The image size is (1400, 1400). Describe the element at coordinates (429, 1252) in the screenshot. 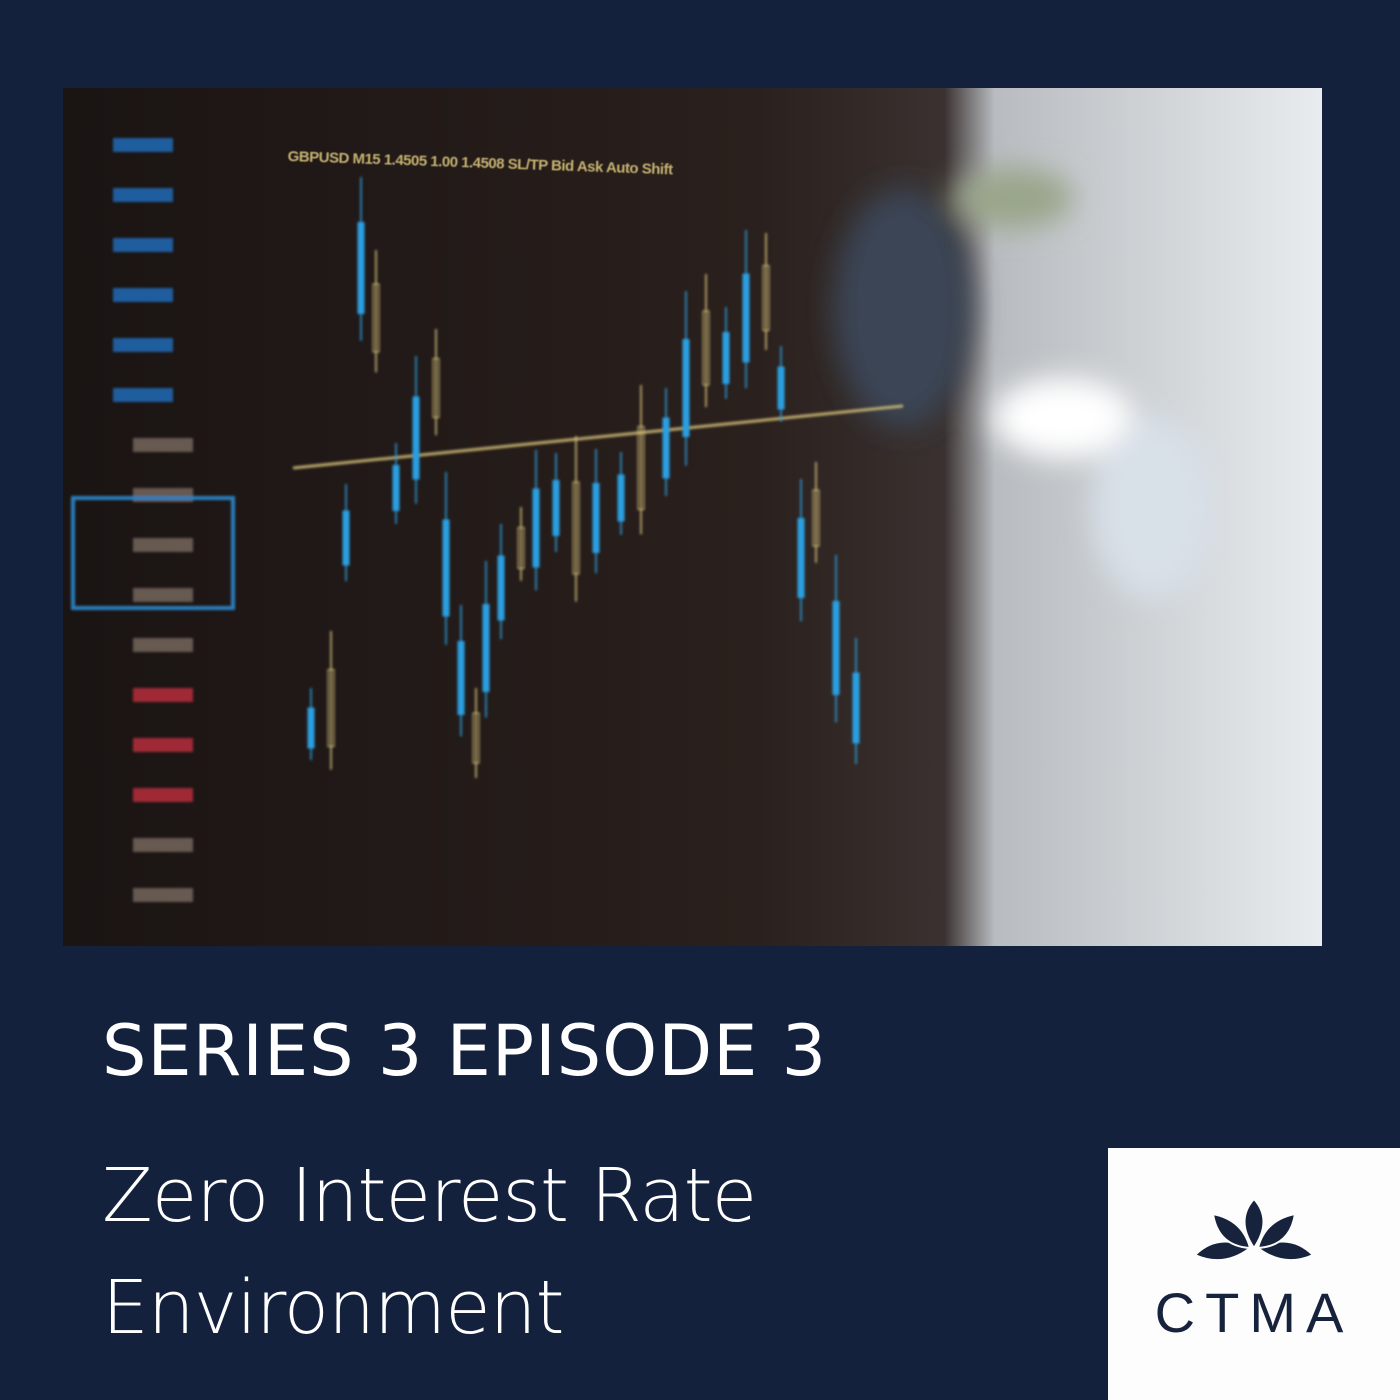

I see `episode-title: Zero Interest Rate Environment` at that location.